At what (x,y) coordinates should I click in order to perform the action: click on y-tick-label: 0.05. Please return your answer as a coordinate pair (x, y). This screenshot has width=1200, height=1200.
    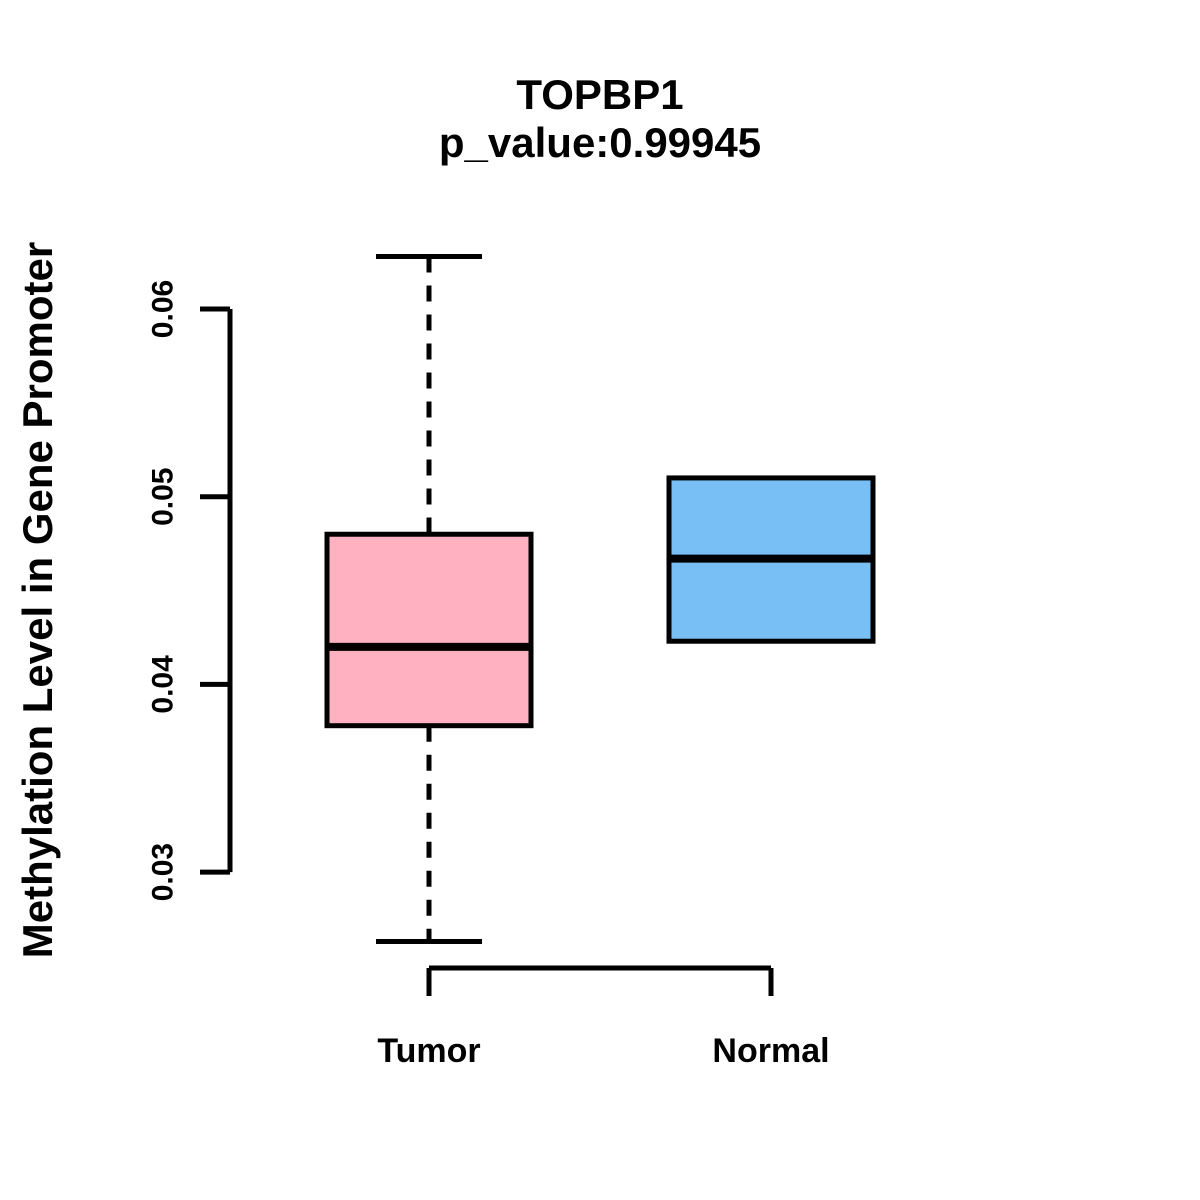
    Looking at the image, I should click on (163, 497).